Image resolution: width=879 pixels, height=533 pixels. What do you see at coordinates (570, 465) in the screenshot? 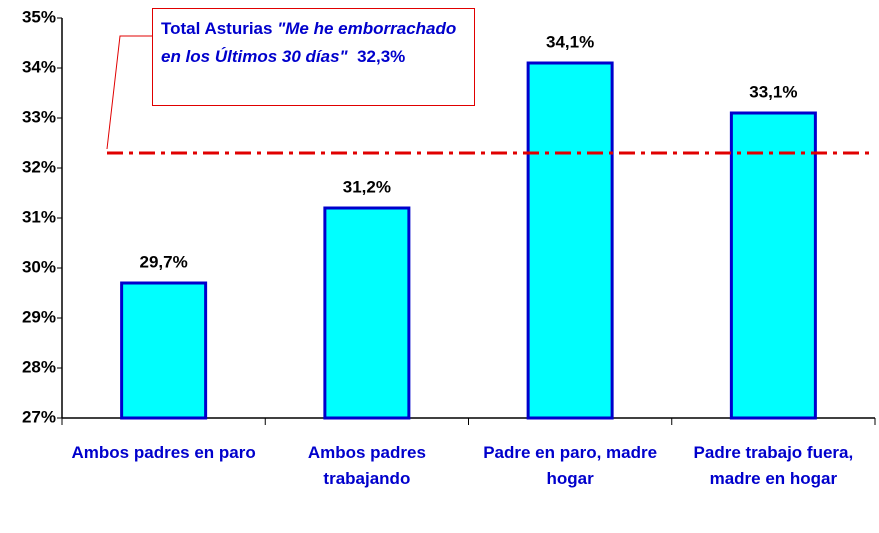
I see `x-tick-label: Padre en paro, madre hogar` at bounding box center [570, 465].